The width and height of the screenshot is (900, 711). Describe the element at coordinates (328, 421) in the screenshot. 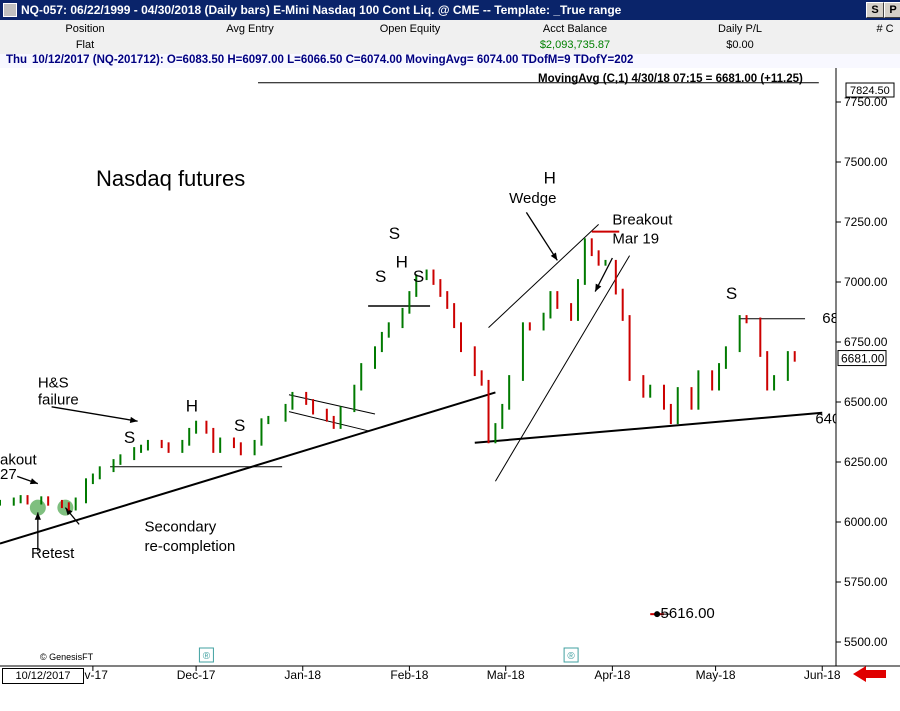

I see `flag-bottom` at that location.